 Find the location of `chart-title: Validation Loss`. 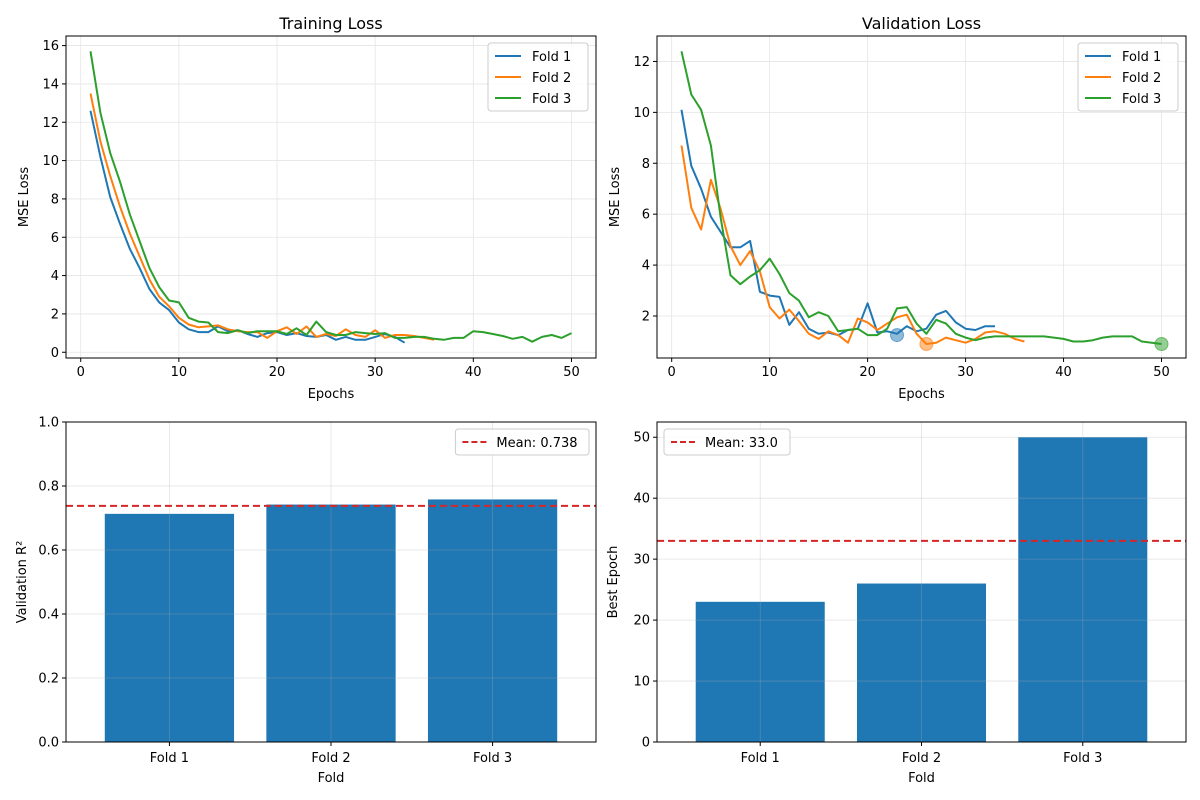

chart-title: Validation Loss is located at coordinates (921, 23).